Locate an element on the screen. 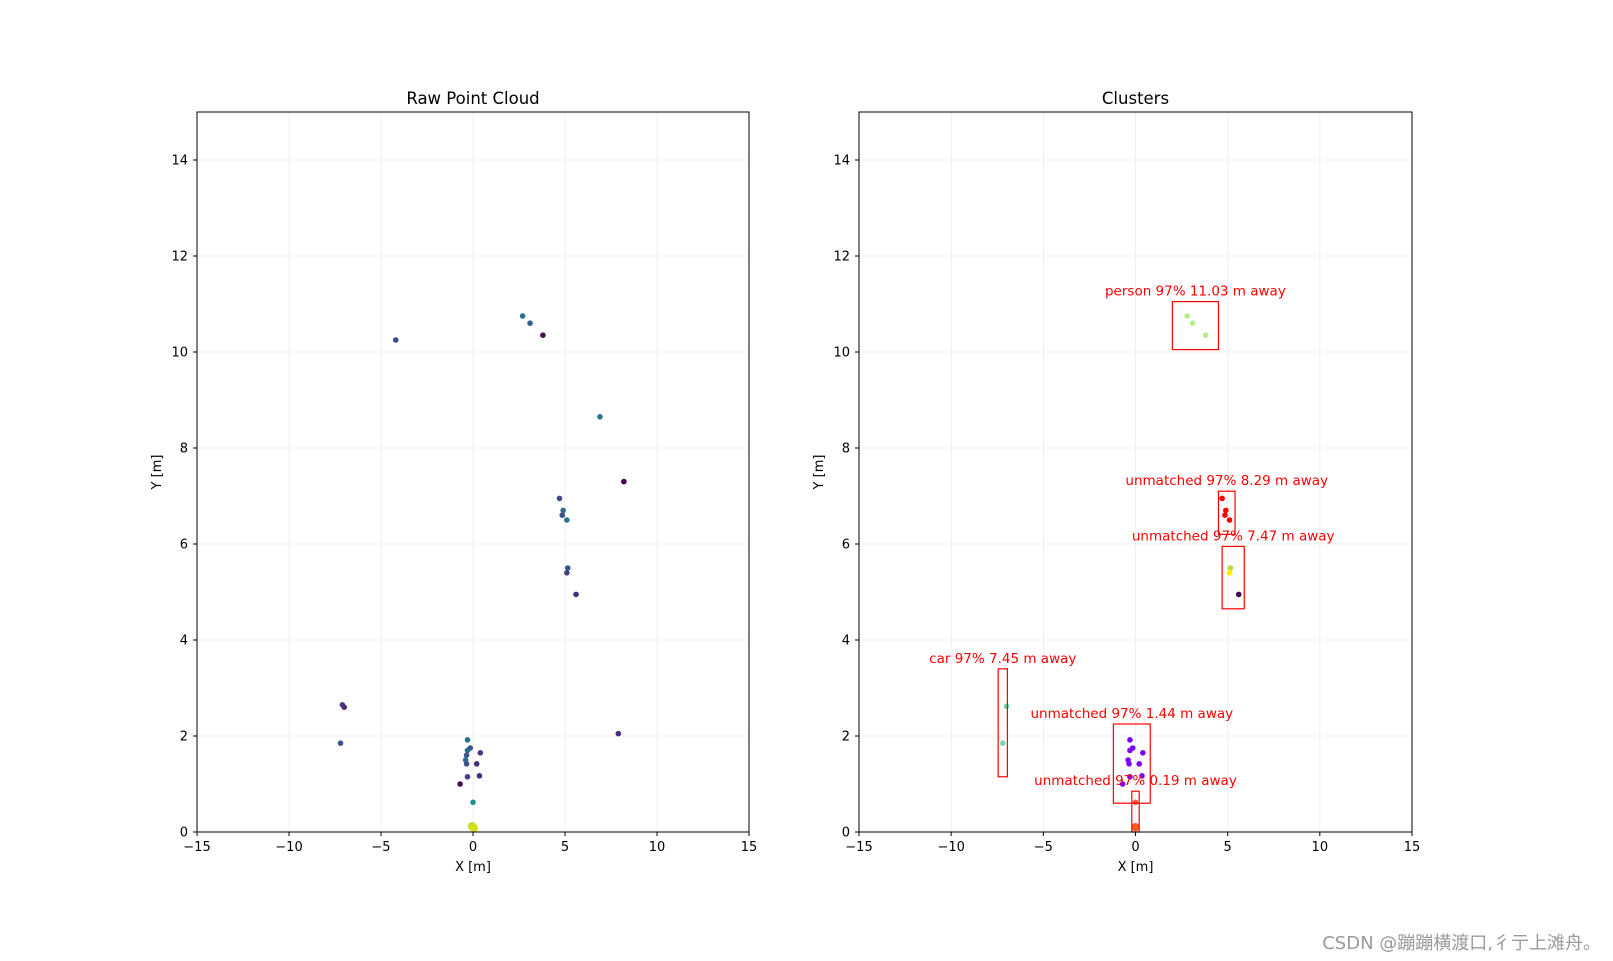  cluster-label: unmatched 97% 1.44 m away is located at coordinates (1131, 714).